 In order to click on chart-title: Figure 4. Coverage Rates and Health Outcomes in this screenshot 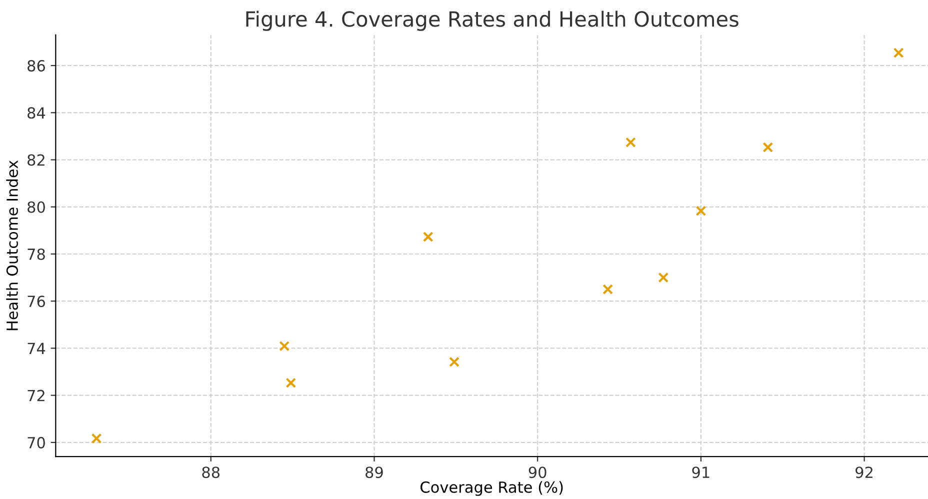, I will do `click(492, 20)`.